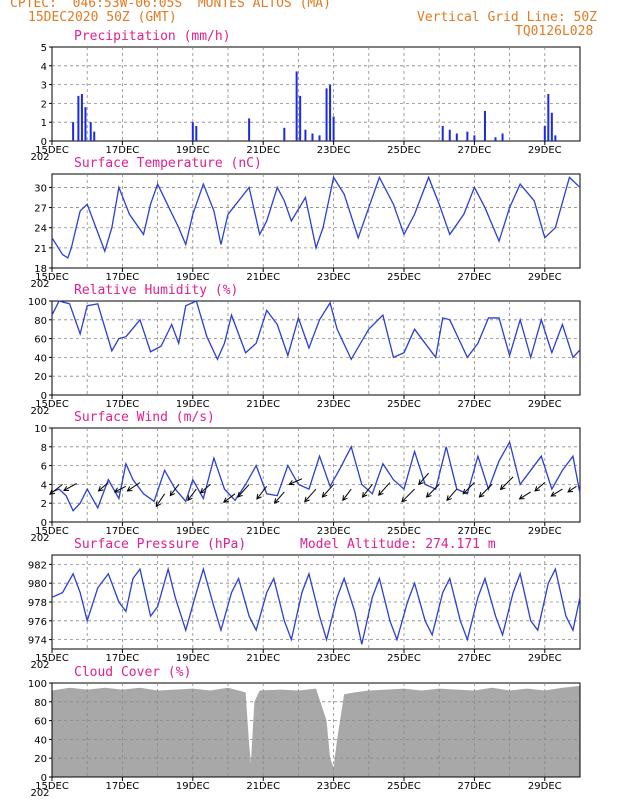  Describe the element at coordinates (193, 150) in the screenshot. I see `precip-date-label: 19DEC` at that location.